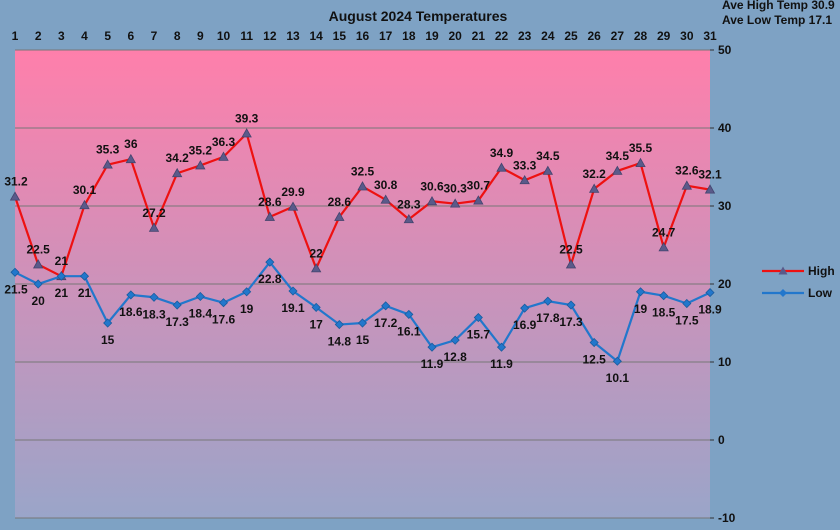  What do you see at coordinates (247, 118) in the screenshot?
I see `high-data-label: 39.3` at bounding box center [247, 118].